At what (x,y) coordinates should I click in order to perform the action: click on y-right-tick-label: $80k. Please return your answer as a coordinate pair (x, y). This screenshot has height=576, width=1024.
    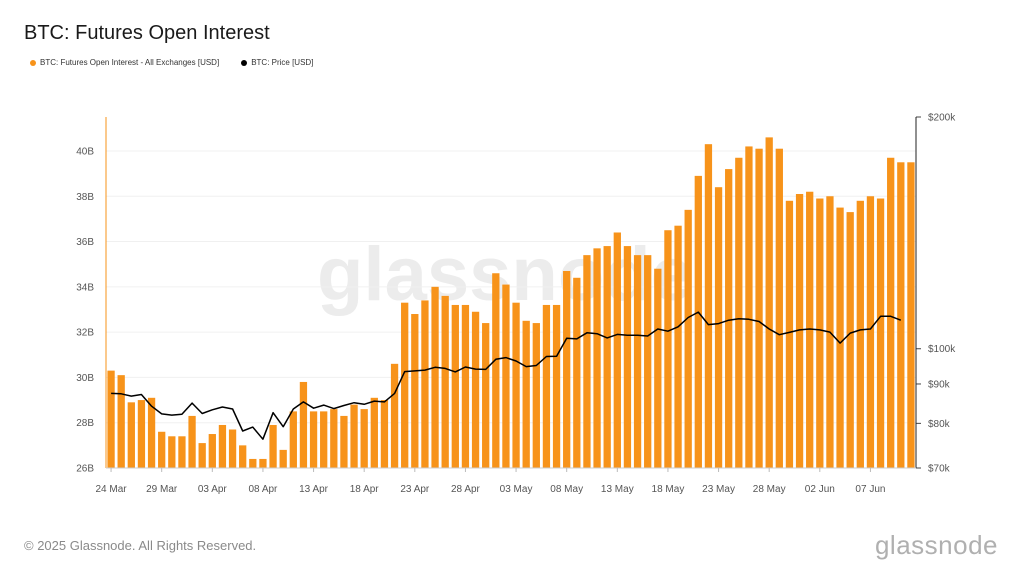
    Looking at the image, I should click on (939, 424).